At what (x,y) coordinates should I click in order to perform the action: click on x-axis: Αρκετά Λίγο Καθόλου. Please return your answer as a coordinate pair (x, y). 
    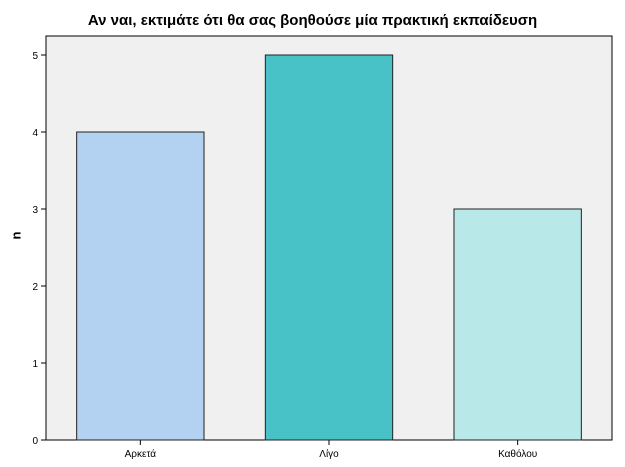
    Looking at the image, I should click on (331, 450).